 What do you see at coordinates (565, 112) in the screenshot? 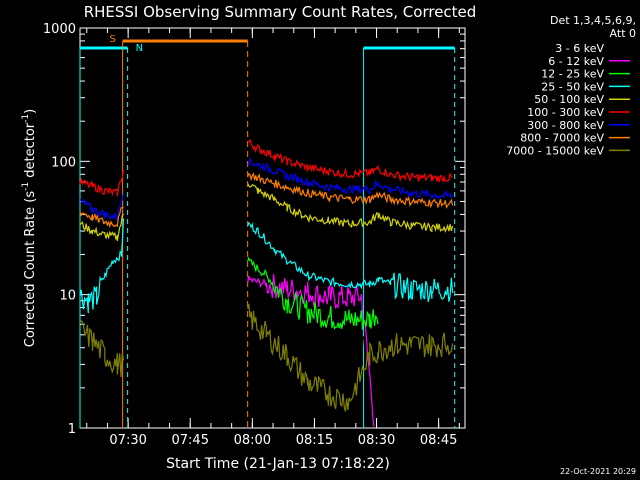
I see `legend-label: 100 - 300 keV` at bounding box center [565, 112].